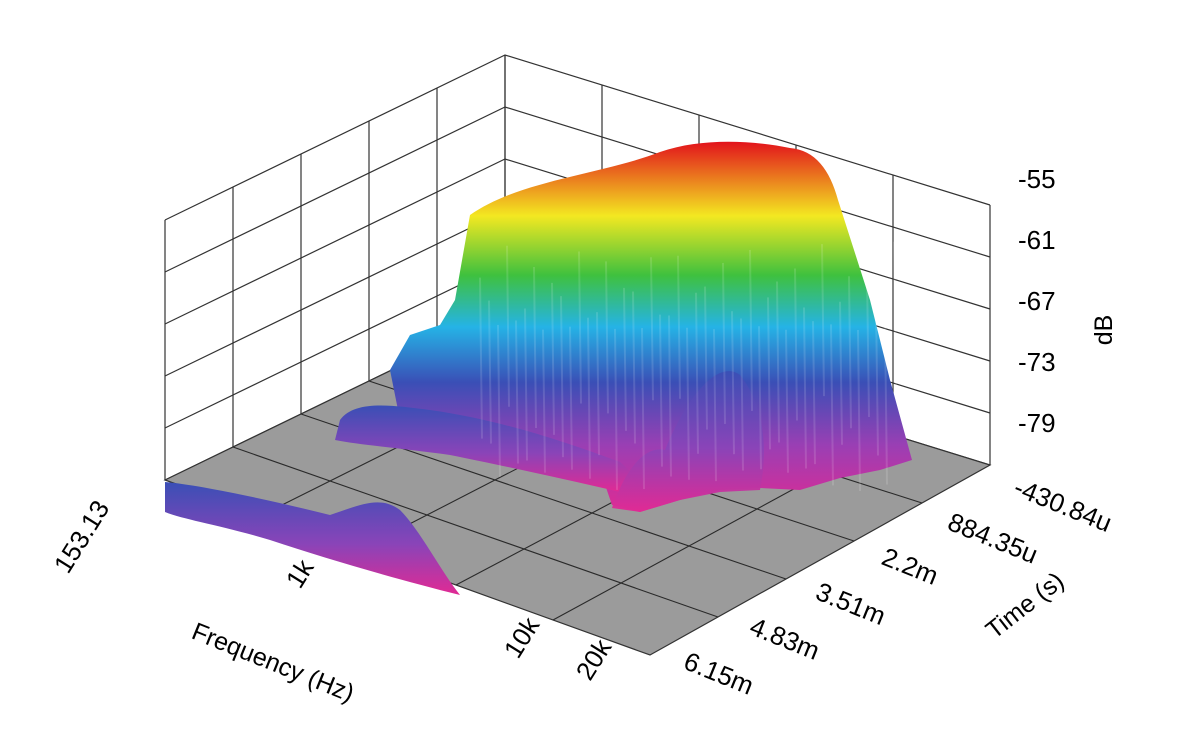 This screenshot has height=741, width=1200. I want to click on time-tick-label: -430.84u, so click(1063, 505).